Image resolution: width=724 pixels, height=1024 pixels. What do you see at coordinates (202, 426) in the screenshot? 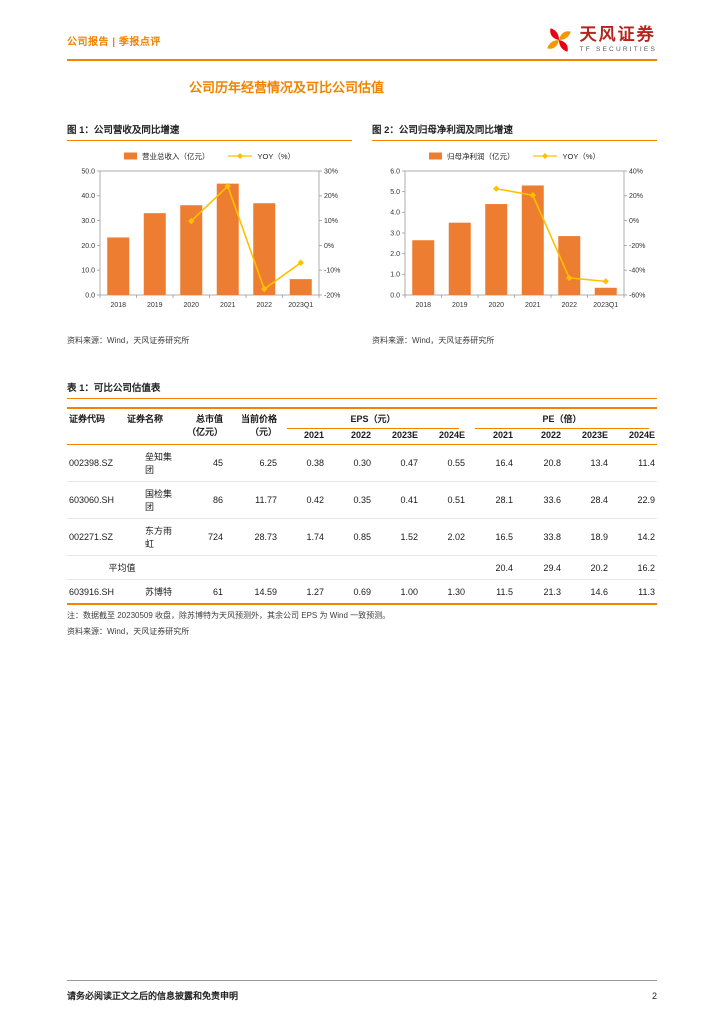
I see `col-header-mcap: 总市值 （亿元）` at bounding box center [202, 426].